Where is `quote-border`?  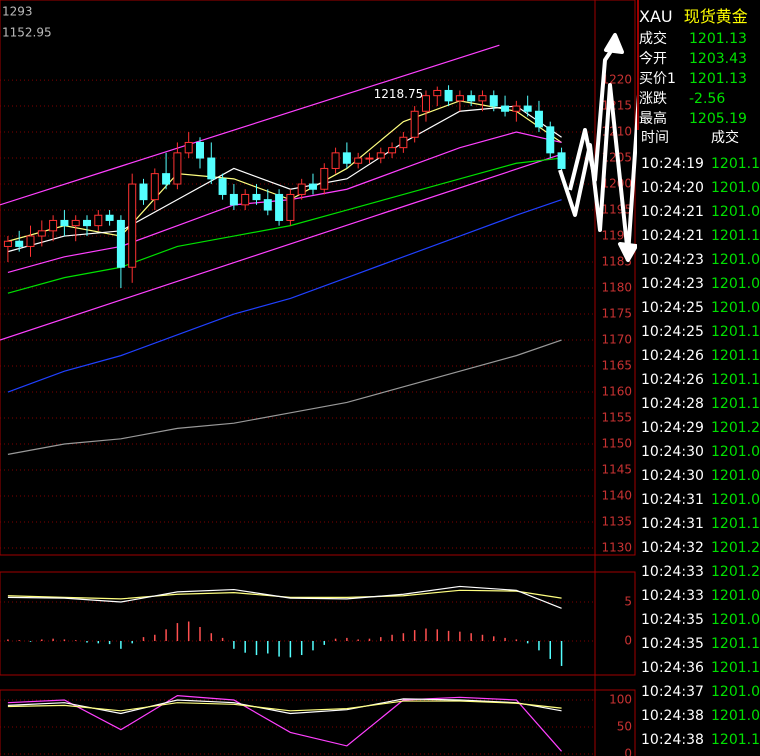 quote-border is located at coordinates (698, 65).